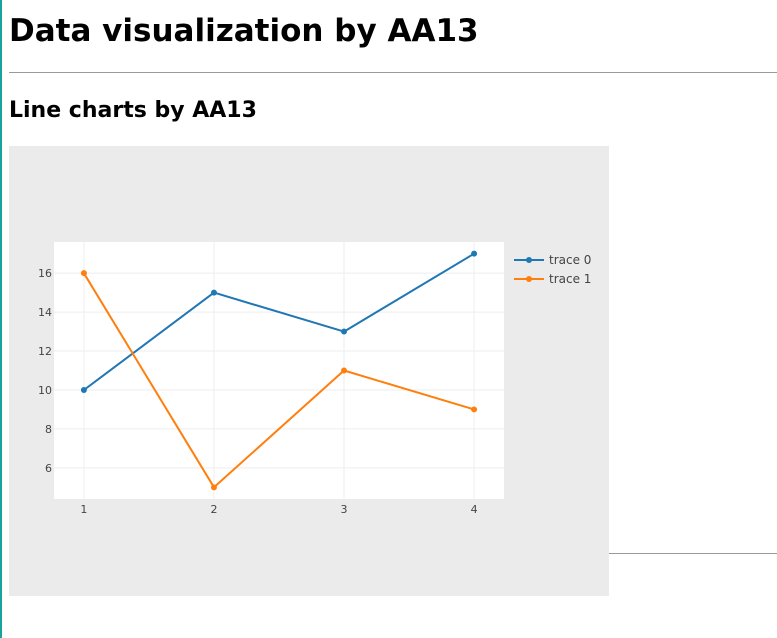 This screenshot has width=777, height=638. I want to click on divider-bottom, so click(693, 553).